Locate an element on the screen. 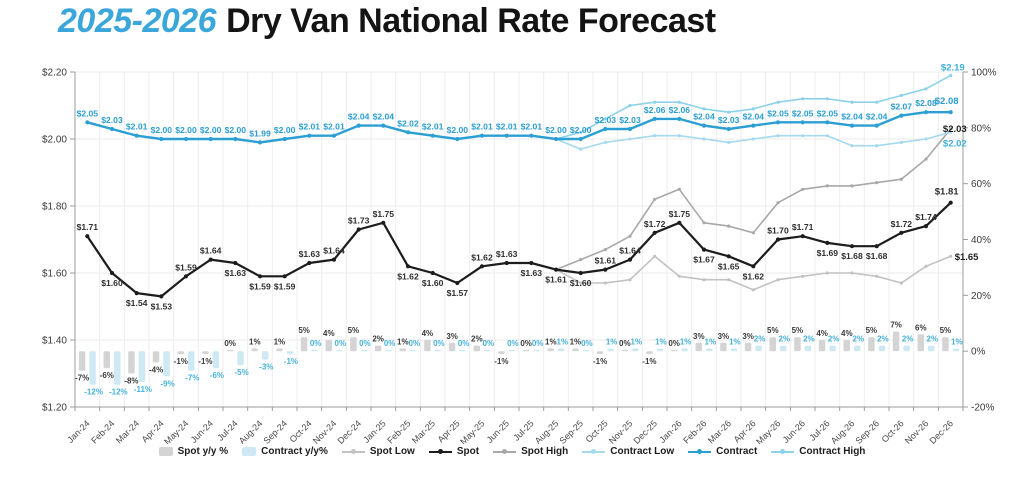  x-axis-month-label: Oct-24 is located at coordinates (301, 431).